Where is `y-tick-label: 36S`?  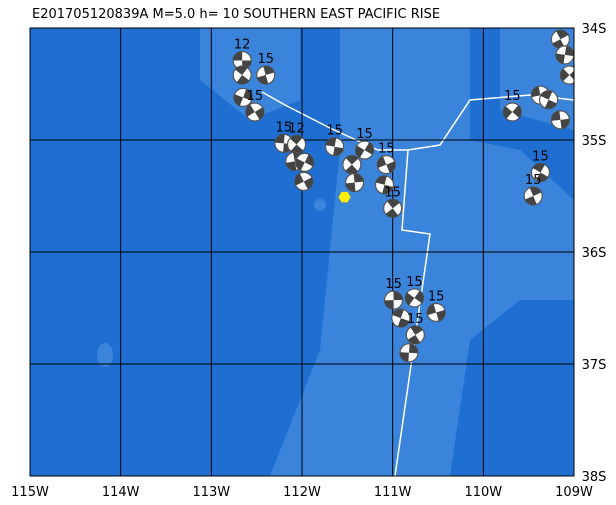 y-tick-label: 36S is located at coordinates (594, 253).